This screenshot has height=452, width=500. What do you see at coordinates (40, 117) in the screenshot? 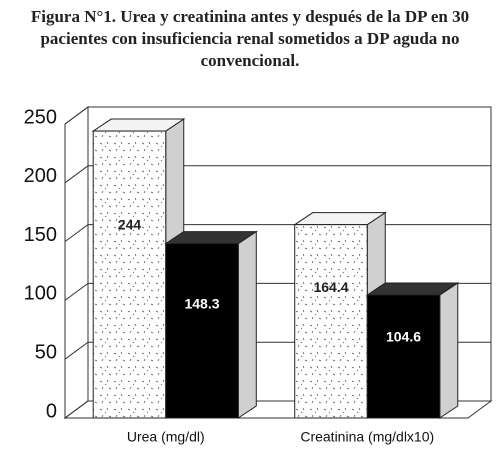
I see `y-tick-label: 250` at bounding box center [40, 117].